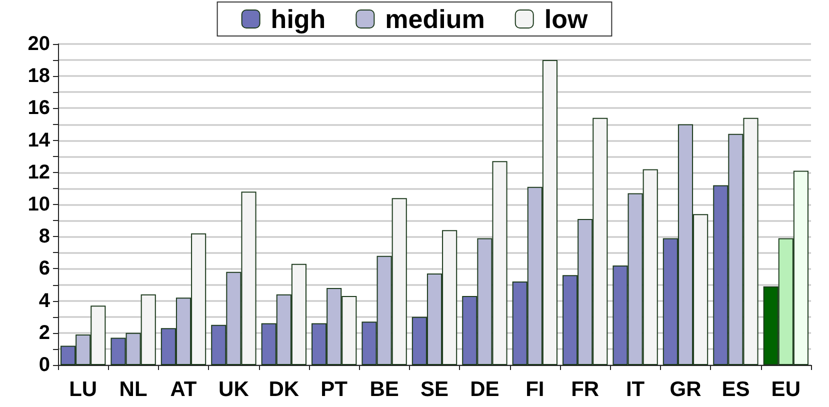 This screenshot has height=407, width=829. I want to click on x-tick-label: UK, so click(233, 389).